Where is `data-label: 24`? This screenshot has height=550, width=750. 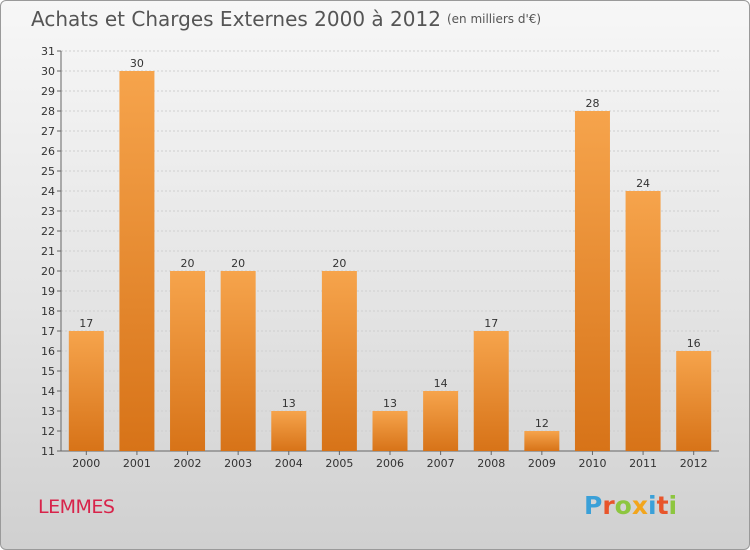
data-label: 24 is located at coordinates (643, 183).